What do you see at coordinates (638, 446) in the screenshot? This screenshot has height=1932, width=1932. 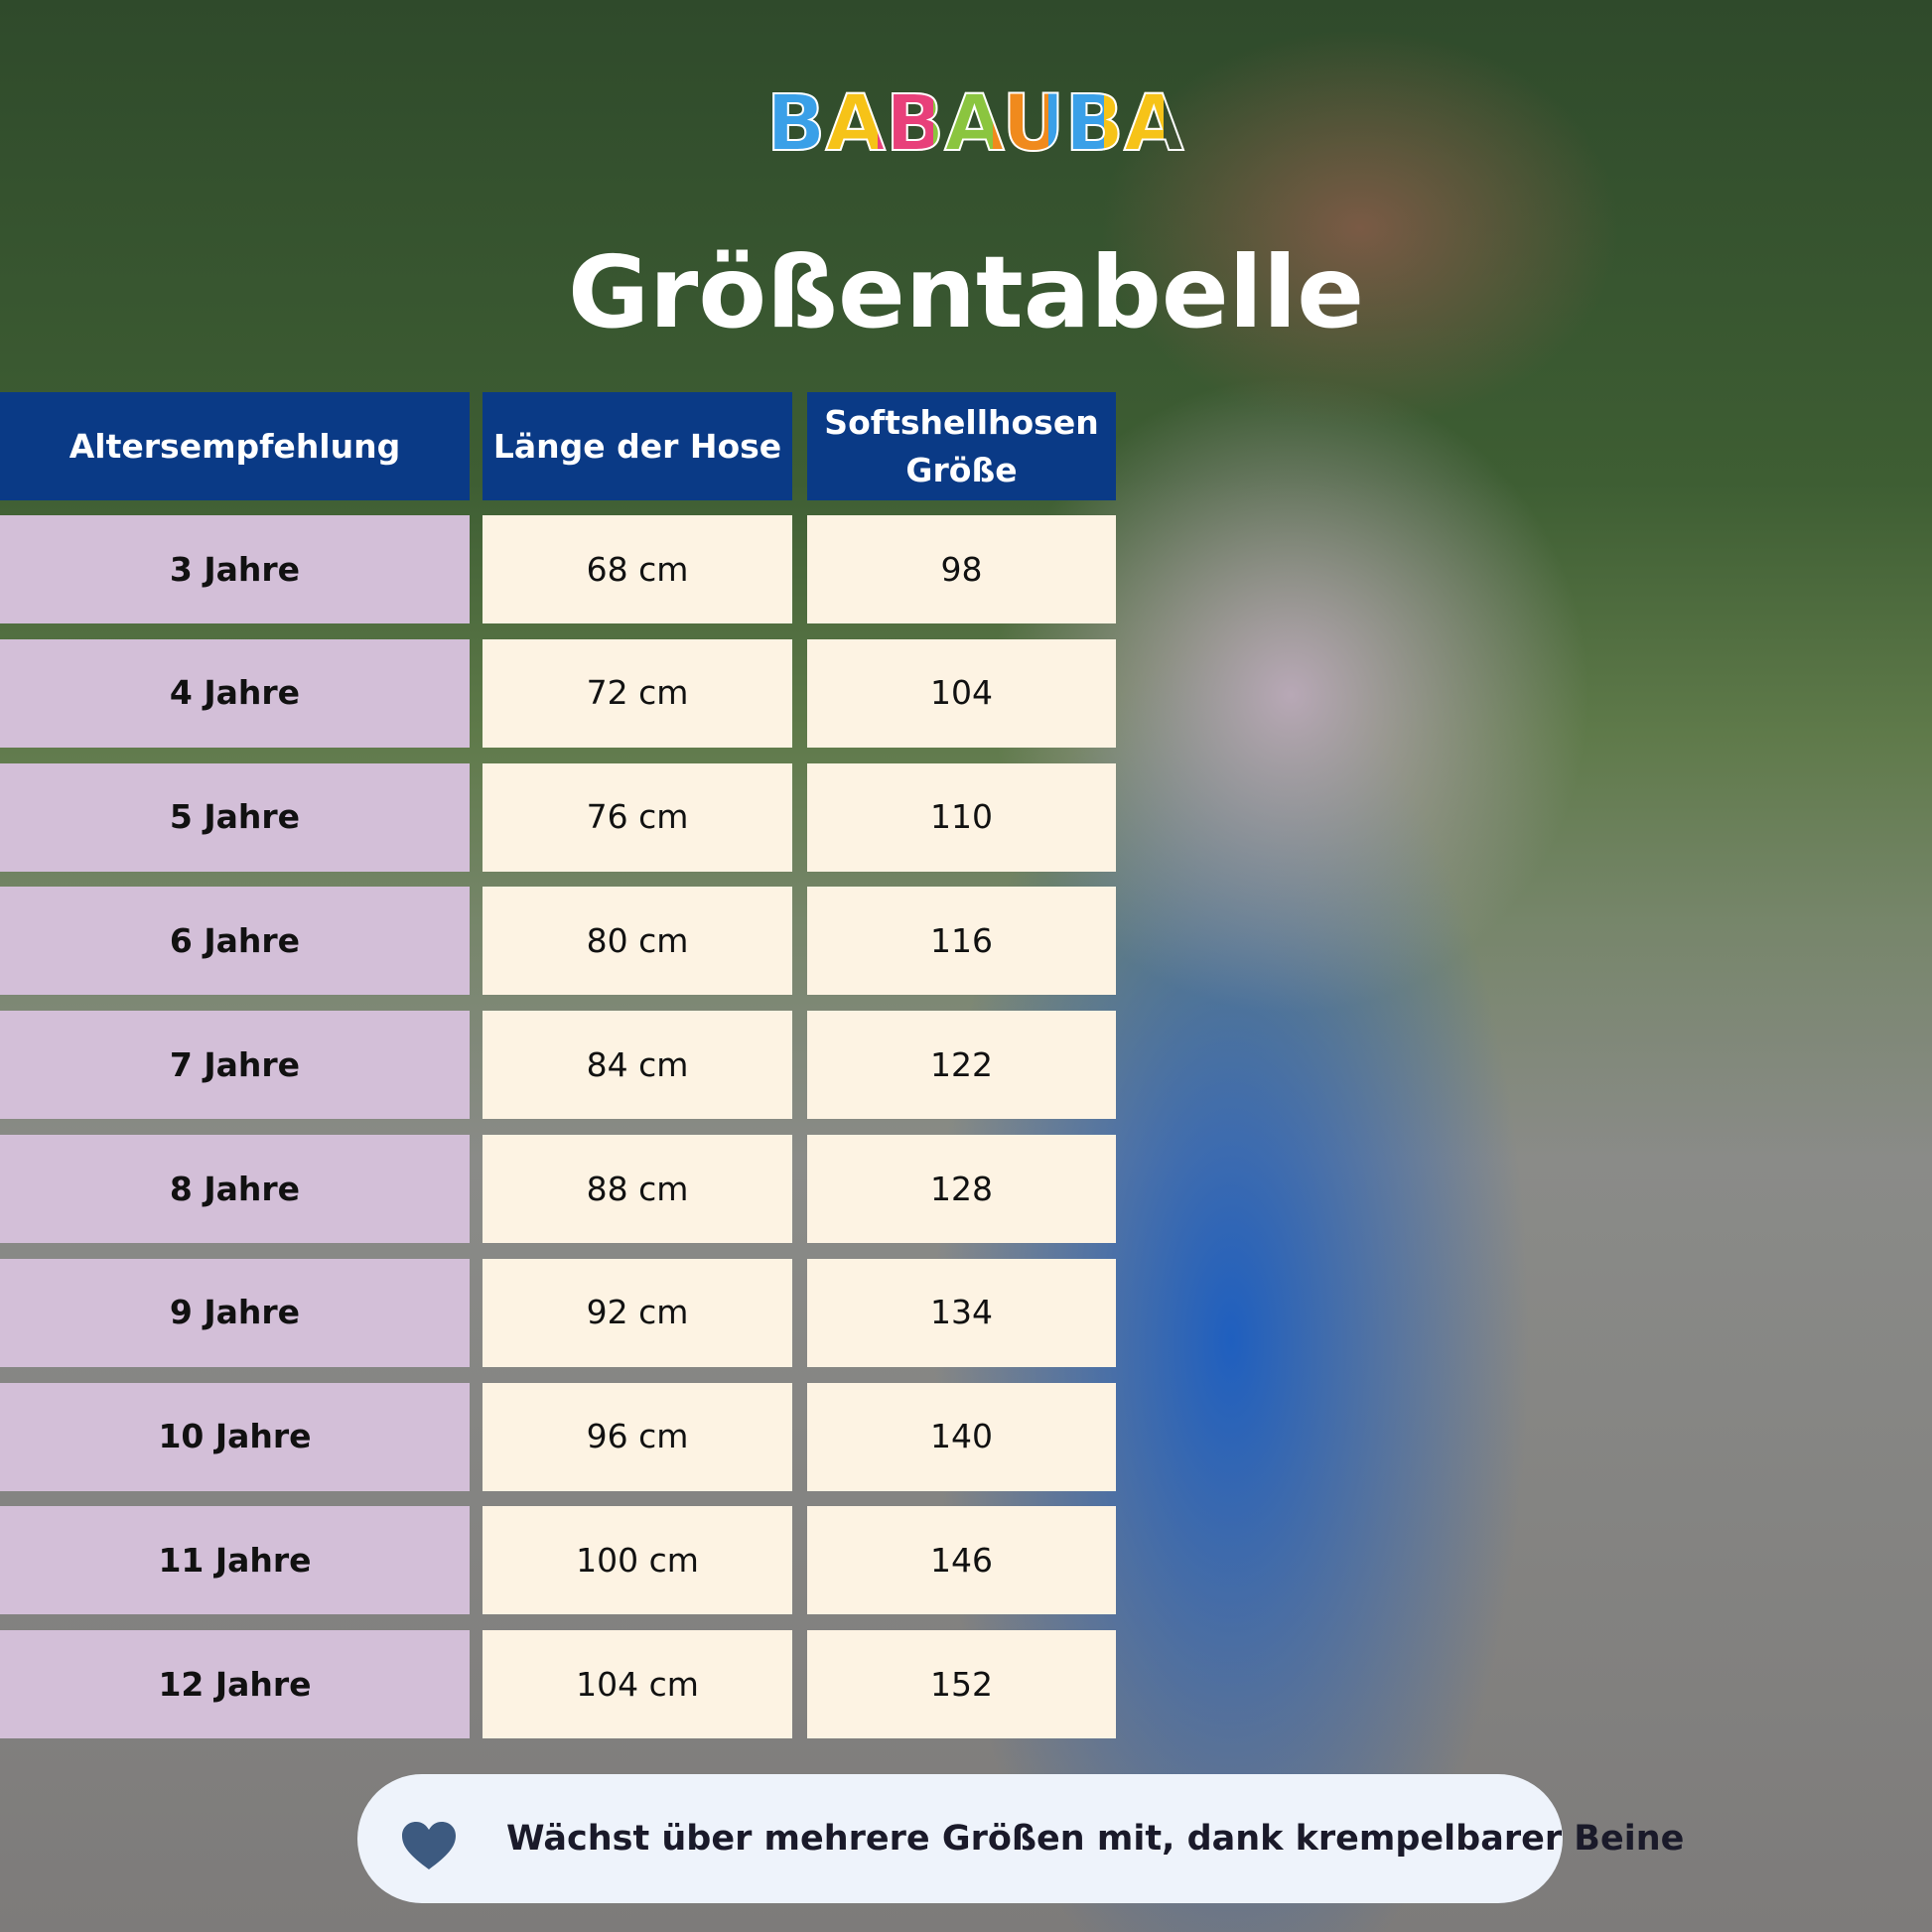 I see `header-cell: Länge der Hose` at bounding box center [638, 446].